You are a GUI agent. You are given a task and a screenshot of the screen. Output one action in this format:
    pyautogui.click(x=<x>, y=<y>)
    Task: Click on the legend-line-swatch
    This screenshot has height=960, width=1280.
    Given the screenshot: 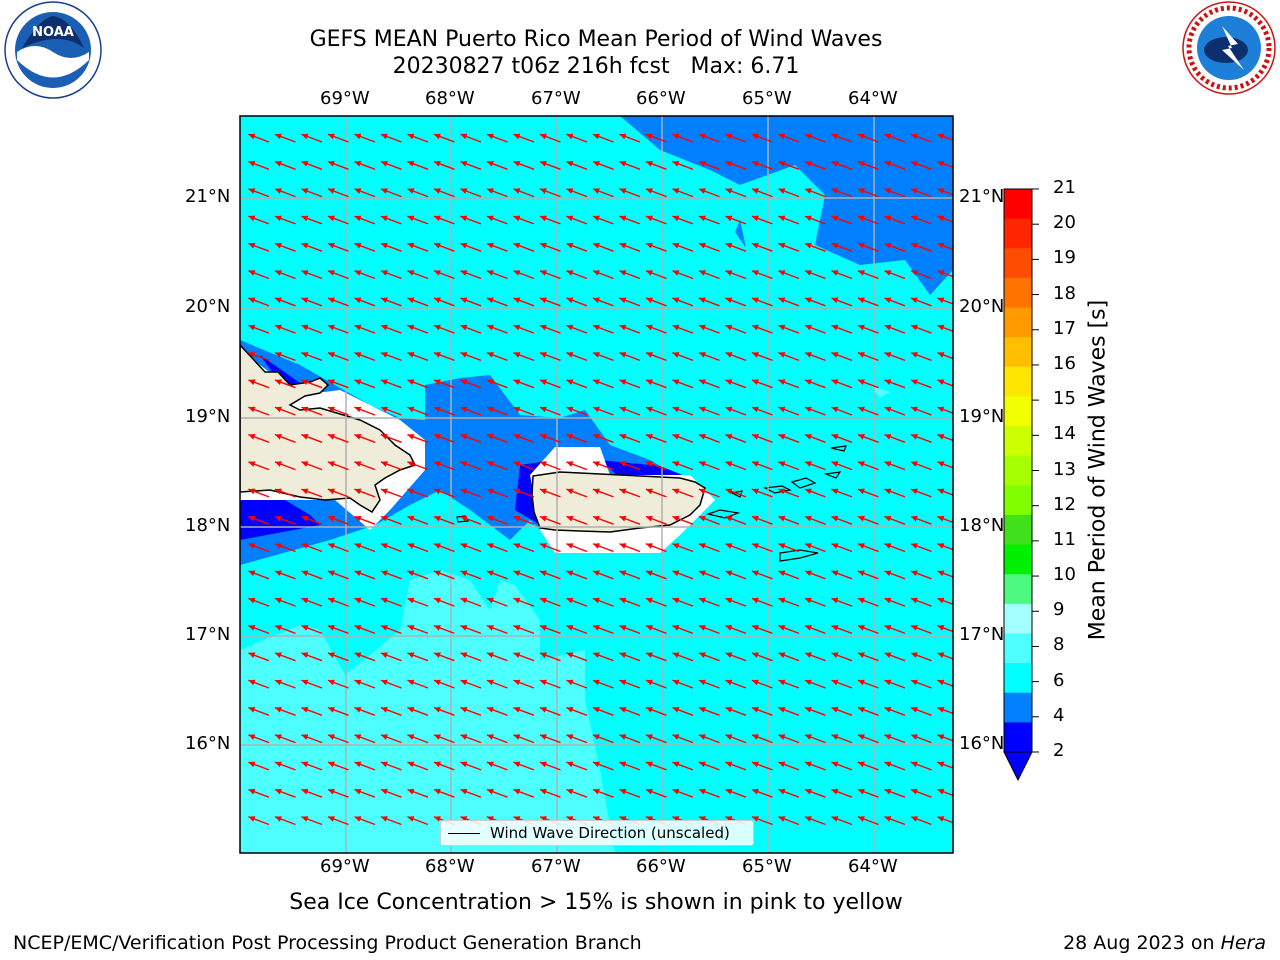 What is the action you would take?
    pyautogui.click(x=464, y=833)
    